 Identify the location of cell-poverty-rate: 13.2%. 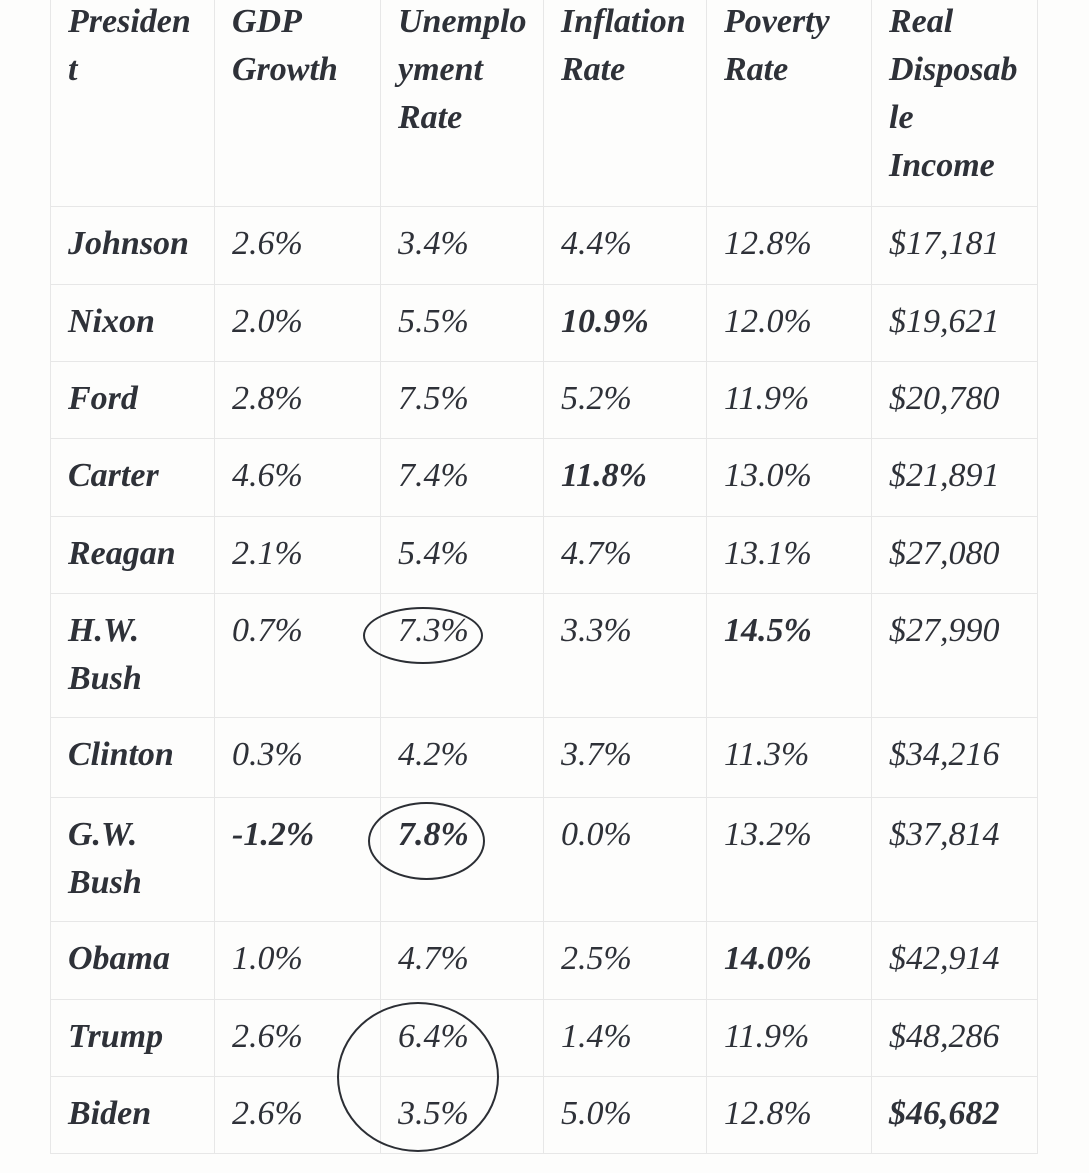
(789, 859).